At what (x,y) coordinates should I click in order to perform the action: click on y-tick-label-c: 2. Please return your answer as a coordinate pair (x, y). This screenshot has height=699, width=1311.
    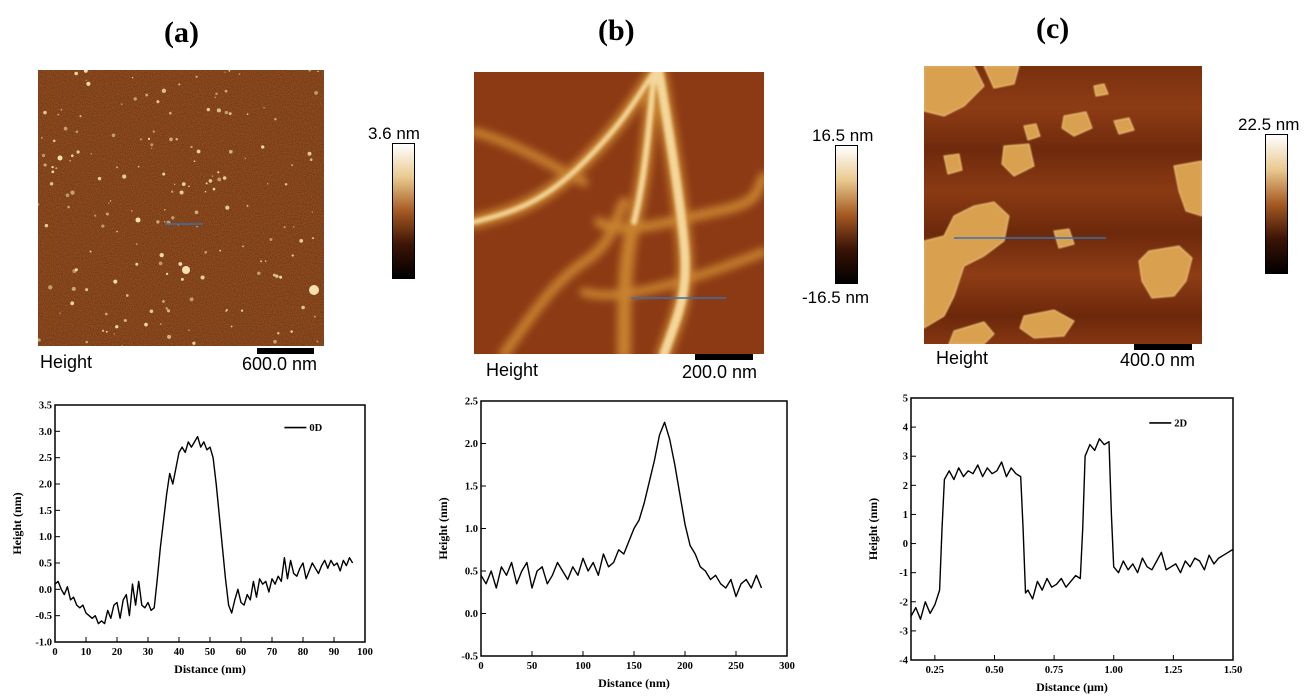
    Looking at the image, I should click on (905, 486).